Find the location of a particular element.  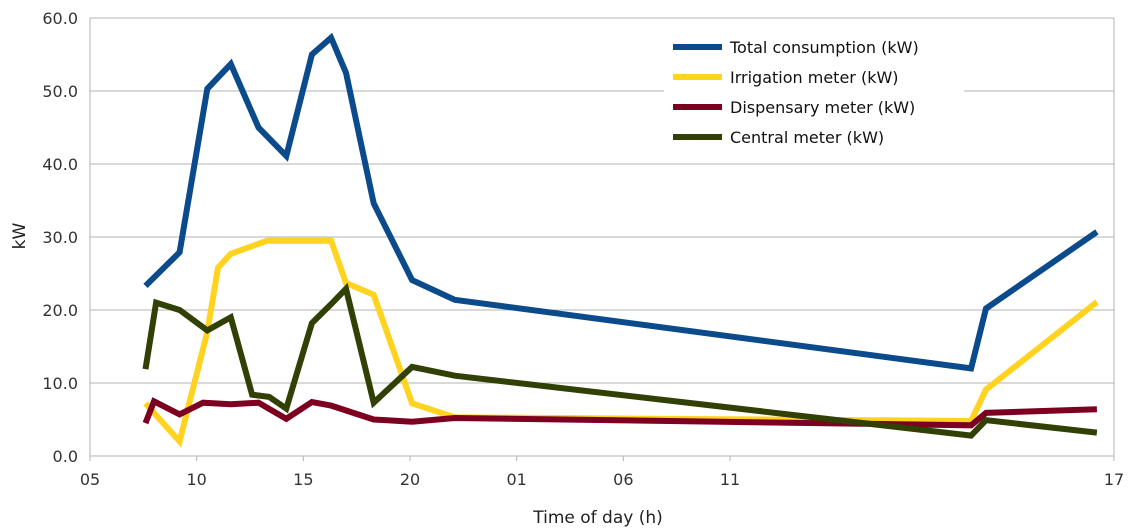

y-tick-label: 40.0 is located at coordinates (60, 164).